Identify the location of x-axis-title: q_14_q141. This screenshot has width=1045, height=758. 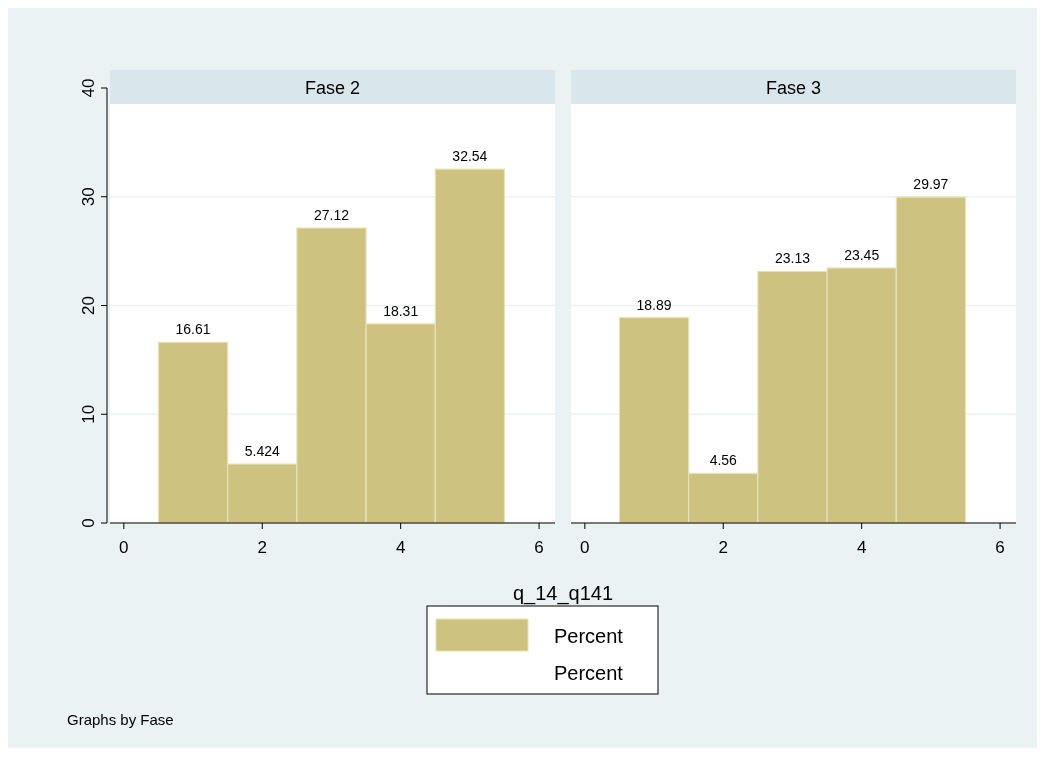
(563, 593).